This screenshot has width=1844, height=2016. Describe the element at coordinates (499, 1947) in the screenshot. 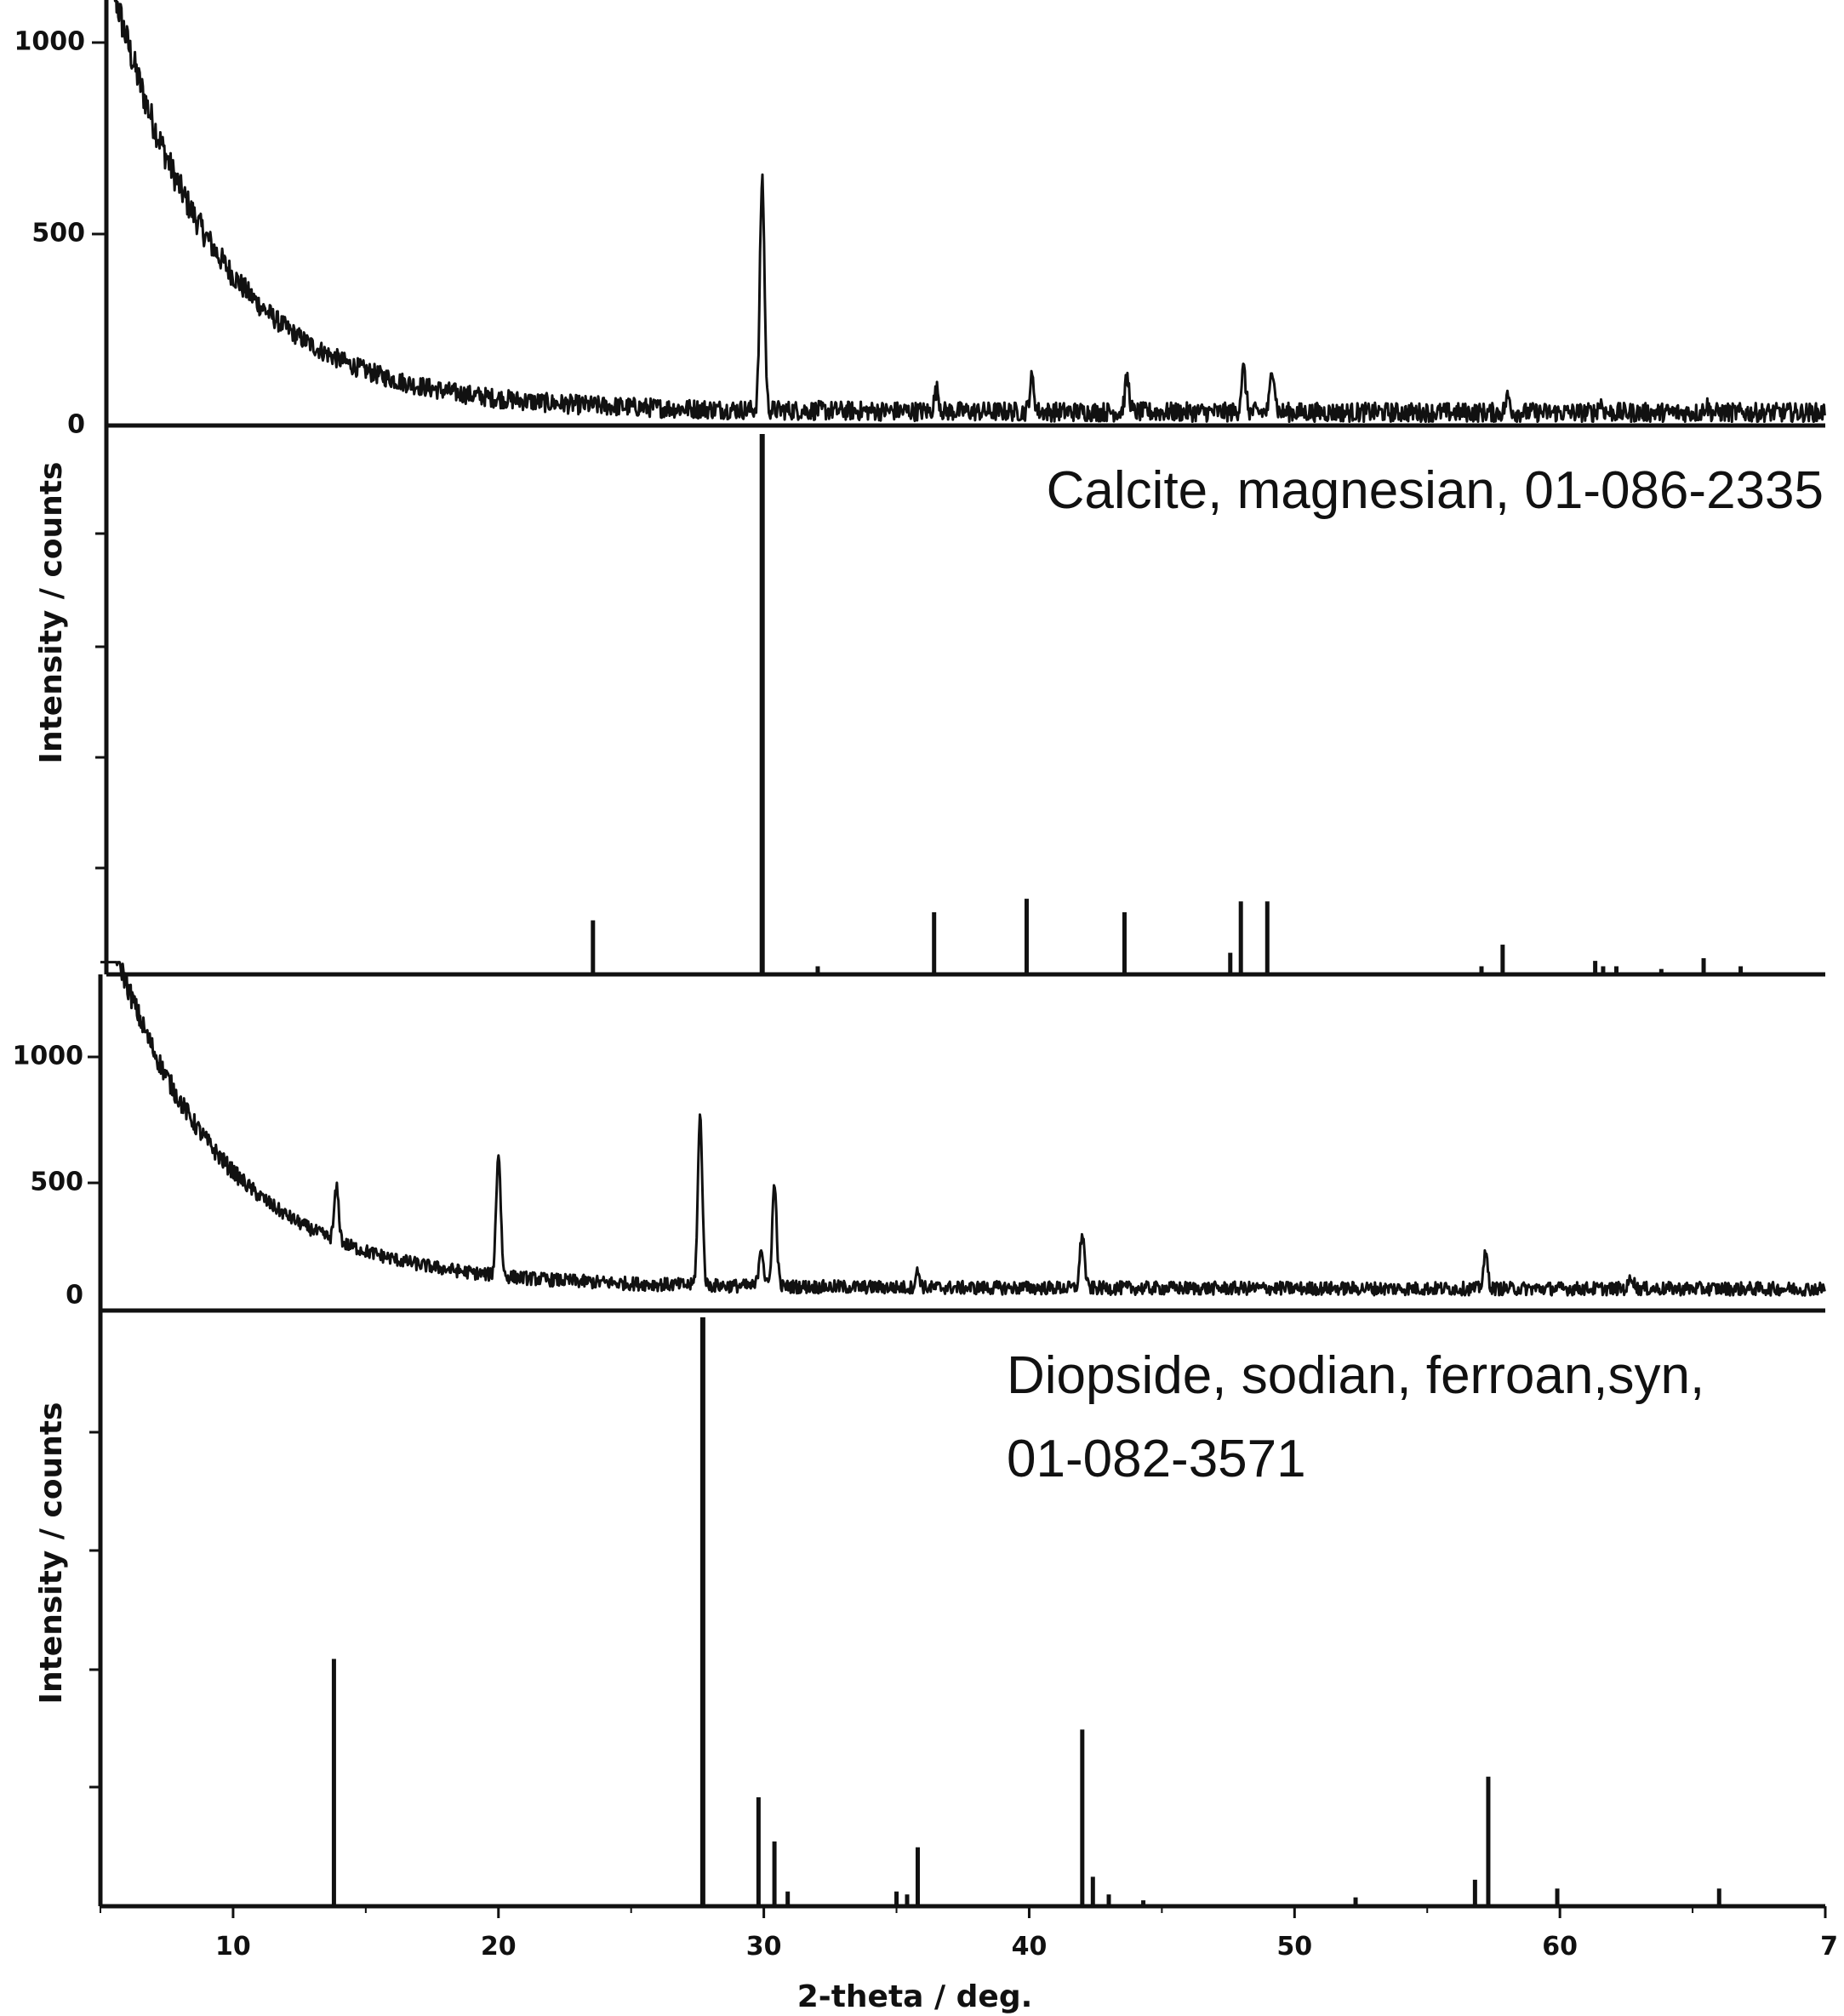

I see `x-tick-label: 20` at that location.